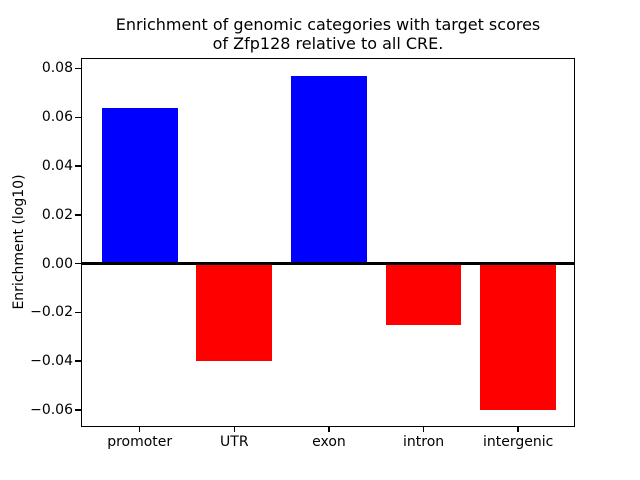 This screenshot has width=640, height=480. What do you see at coordinates (51, 361) in the screenshot?
I see `y-tick-label: −0.04` at bounding box center [51, 361].